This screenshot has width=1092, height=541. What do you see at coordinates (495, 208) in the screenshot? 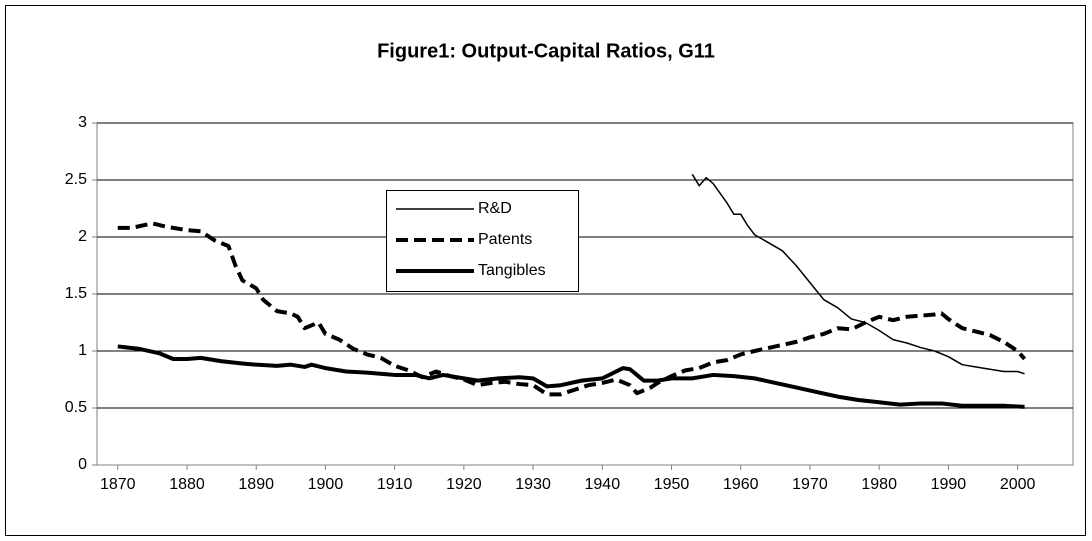
I see `legend-label: R&D` at bounding box center [495, 208].